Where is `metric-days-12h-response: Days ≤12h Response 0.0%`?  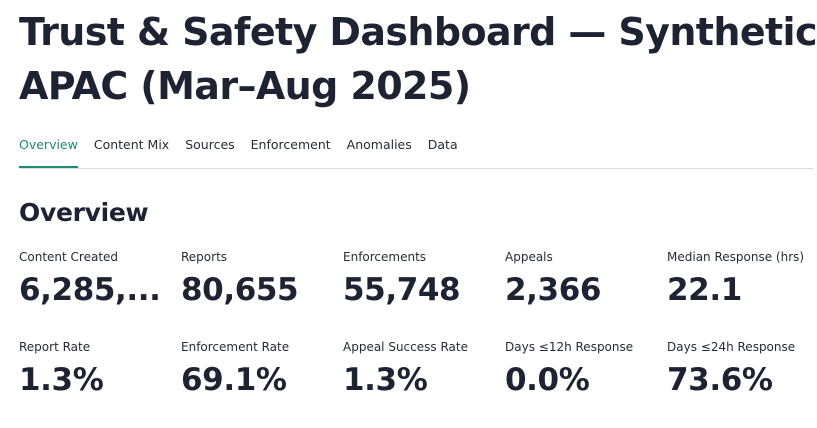
metric-days-12h-response: Days ≤12h Response 0.0% is located at coordinates (586, 371).